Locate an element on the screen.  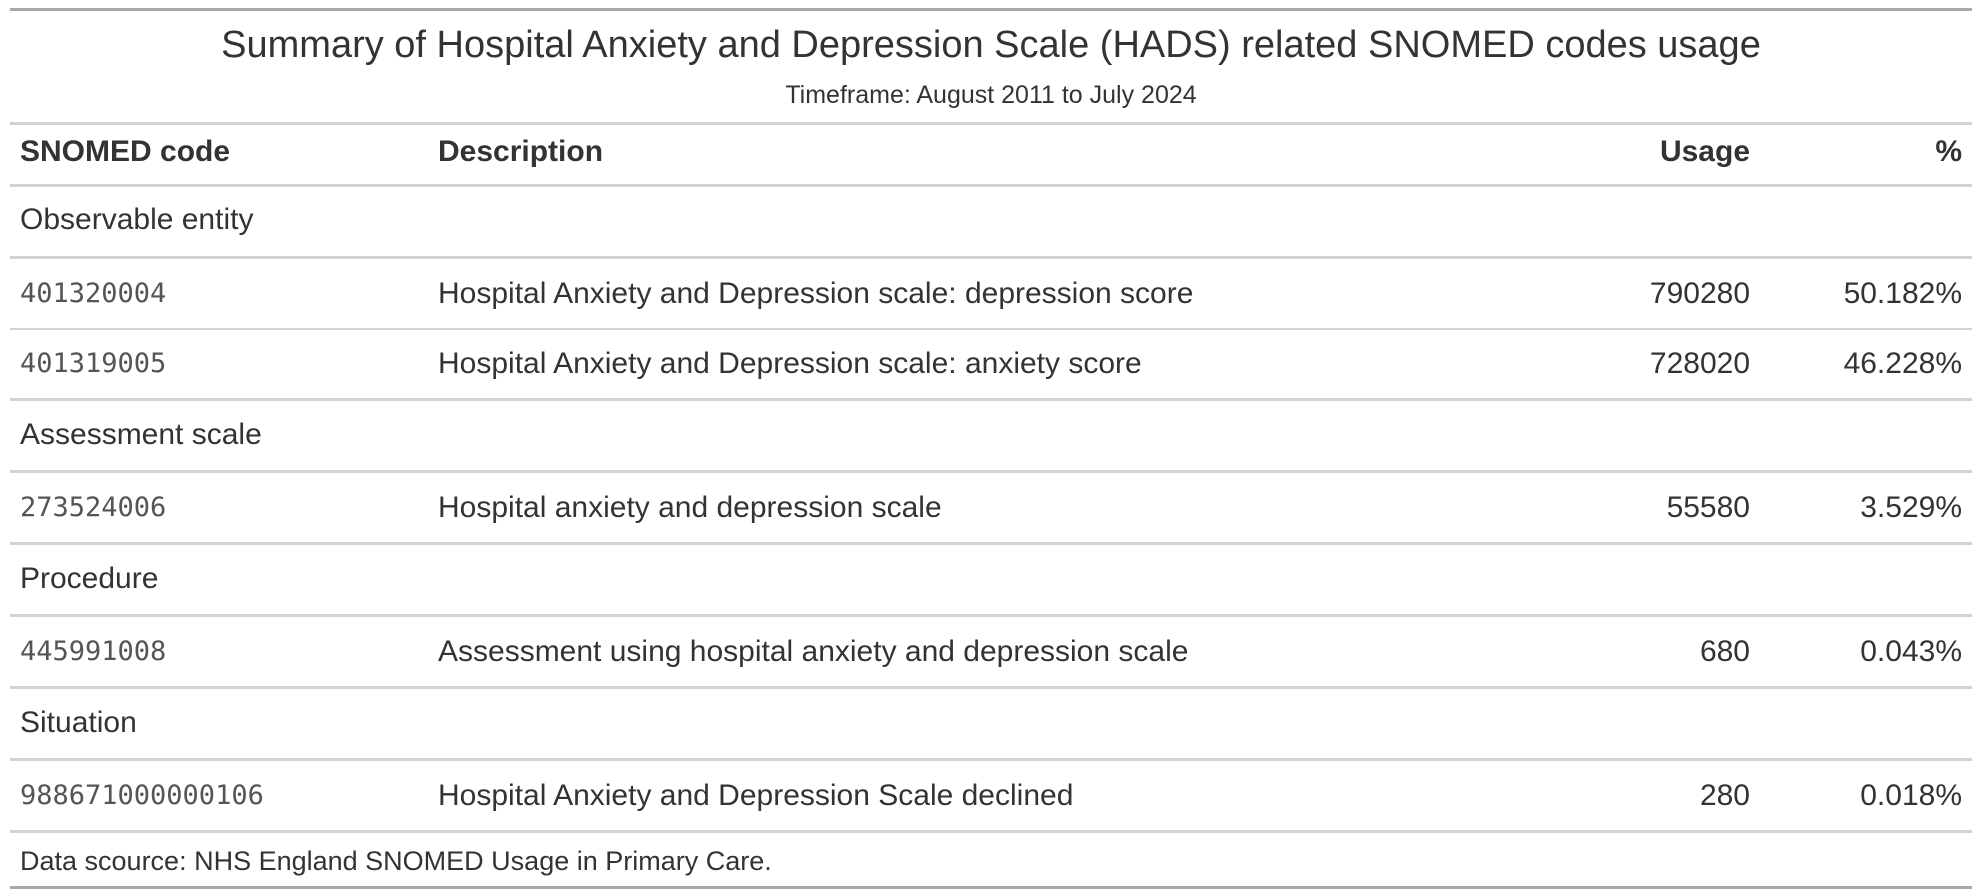
table-body-end-rule is located at coordinates (991, 831).